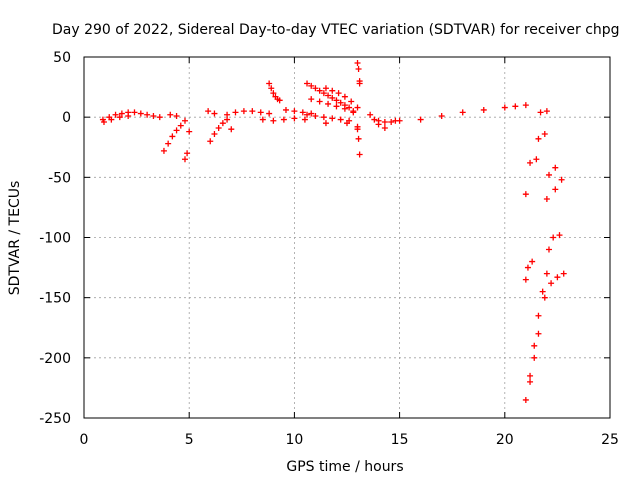  Describe the element at coordinates (15, 238) in the screenshot. I see `y-axis-label: SDTVAR / TECUs` at that location.